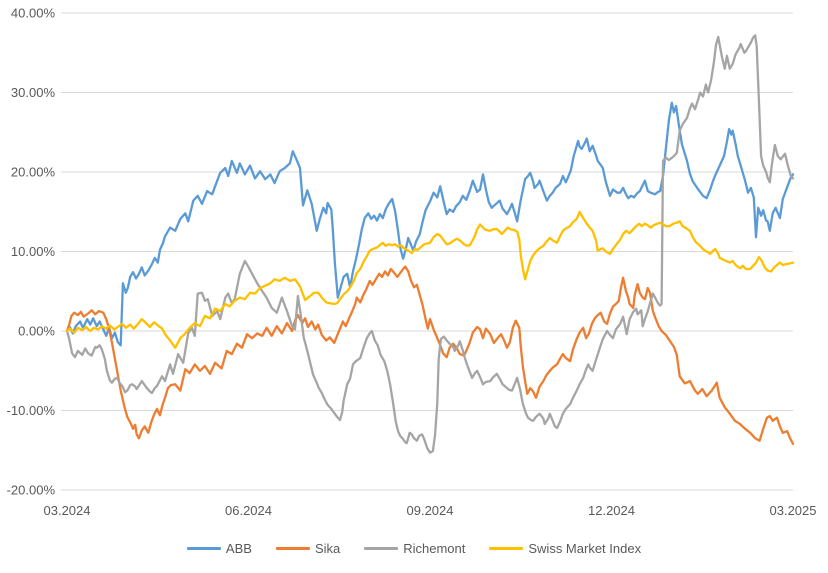  I want to click on x-axis-tick-label: 03.2024, so click(67, 510).